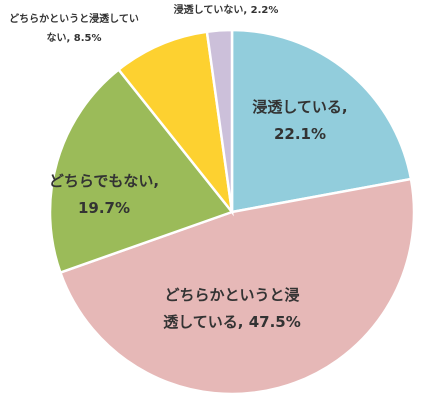  Describe the element at coordinates (73, 38) in the screenshot. I see `slice-label-line: ない, 8.5%` at that location.